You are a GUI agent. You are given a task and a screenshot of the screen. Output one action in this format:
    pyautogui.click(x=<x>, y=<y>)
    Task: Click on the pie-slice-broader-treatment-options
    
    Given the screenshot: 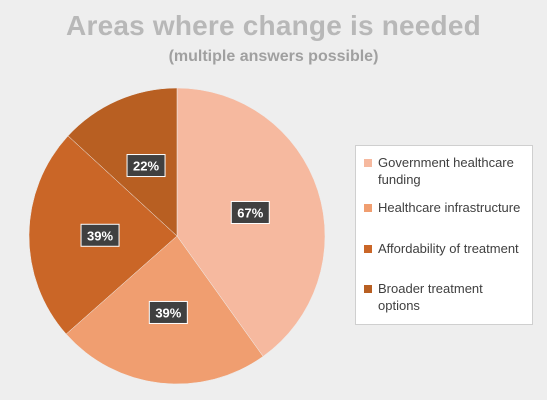 What is the action you would take?
    pyautogui.click(x=122, y=162)
    